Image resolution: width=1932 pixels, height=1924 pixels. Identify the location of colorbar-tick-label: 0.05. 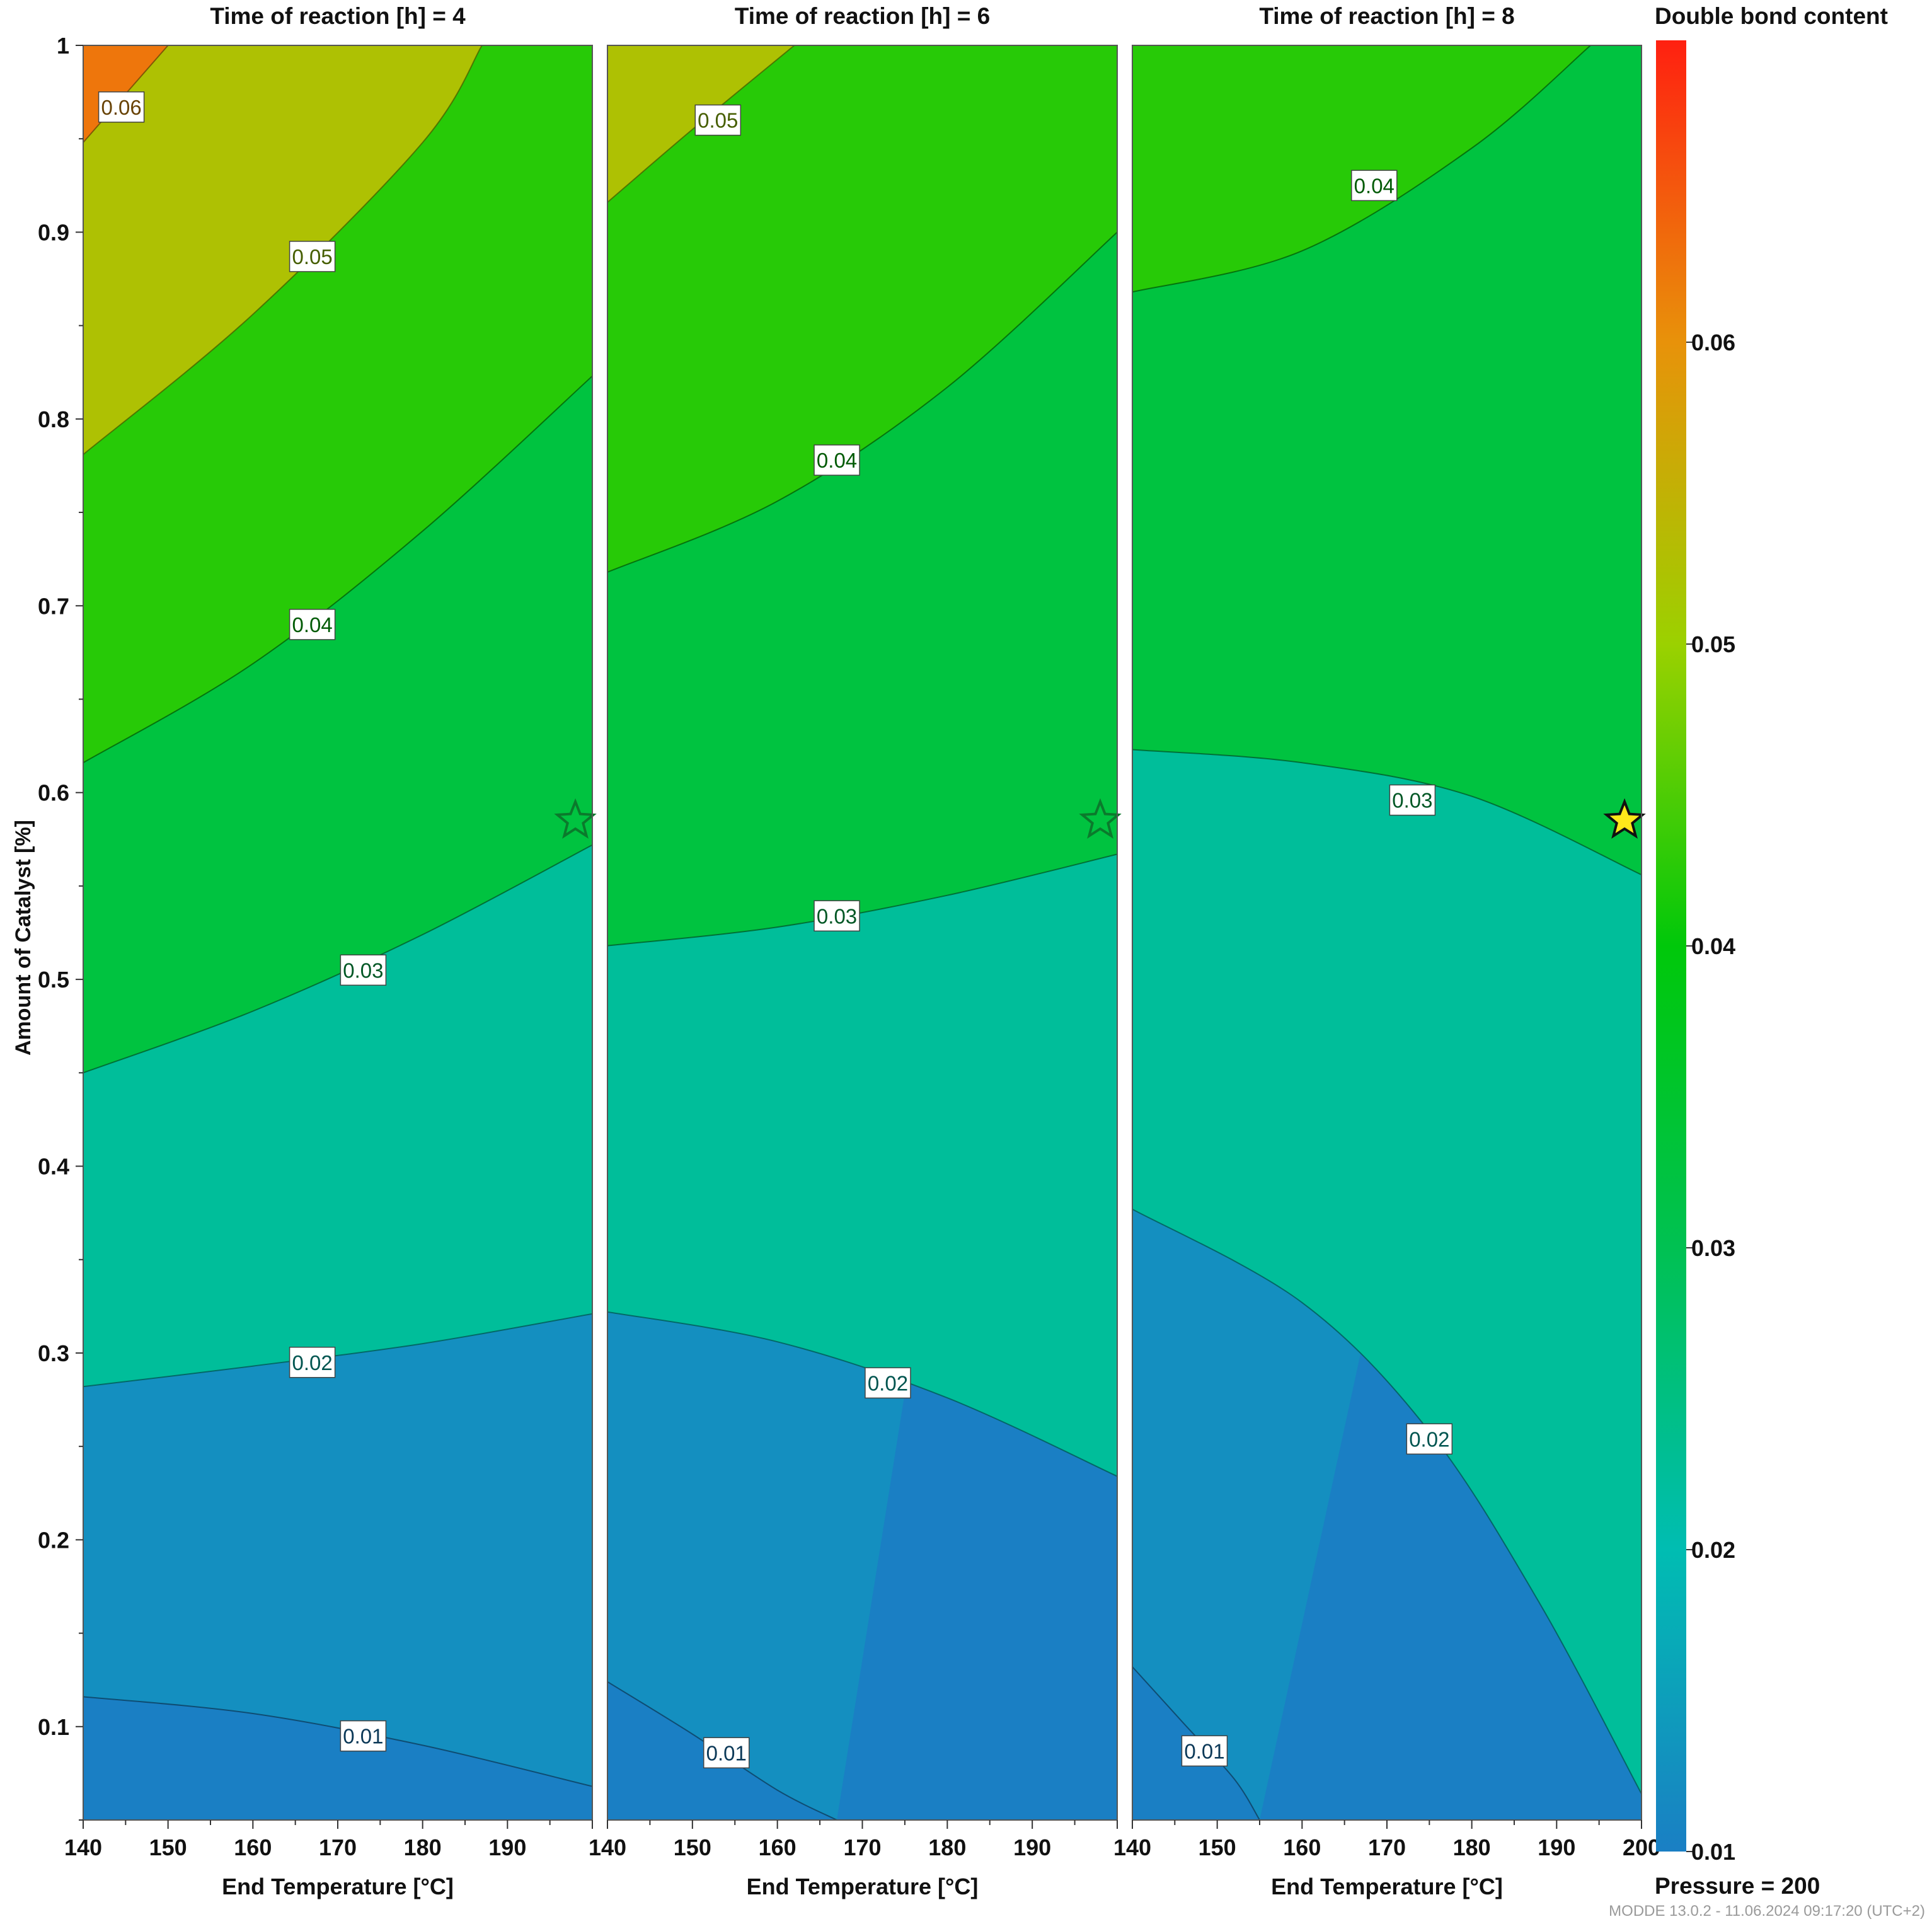
(1713, 644).